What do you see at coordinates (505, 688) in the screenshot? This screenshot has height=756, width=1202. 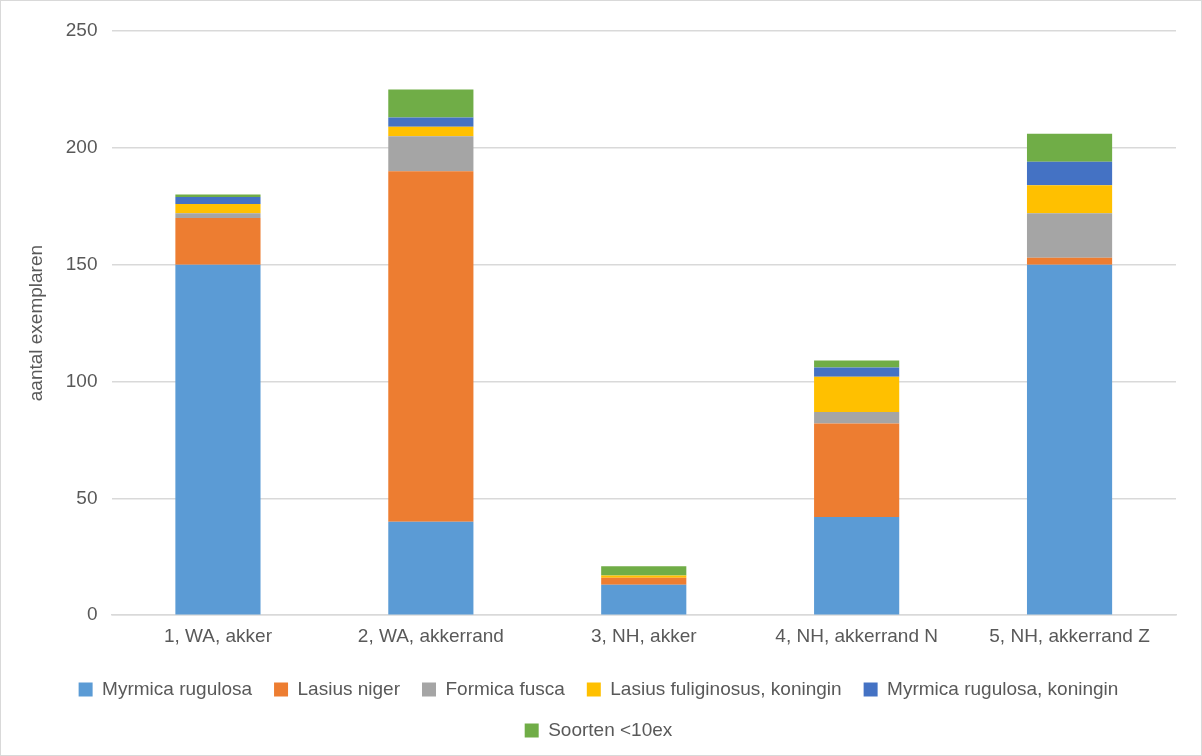 I see `legend-label: Formica fusca` at bounding box center [505, 688].